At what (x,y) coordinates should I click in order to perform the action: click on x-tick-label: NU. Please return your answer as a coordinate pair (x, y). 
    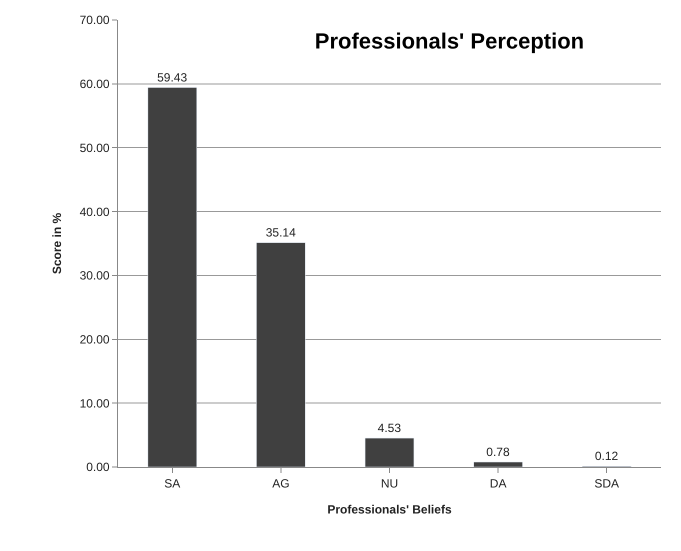
    Looking at the image, I should click on (389, 483).